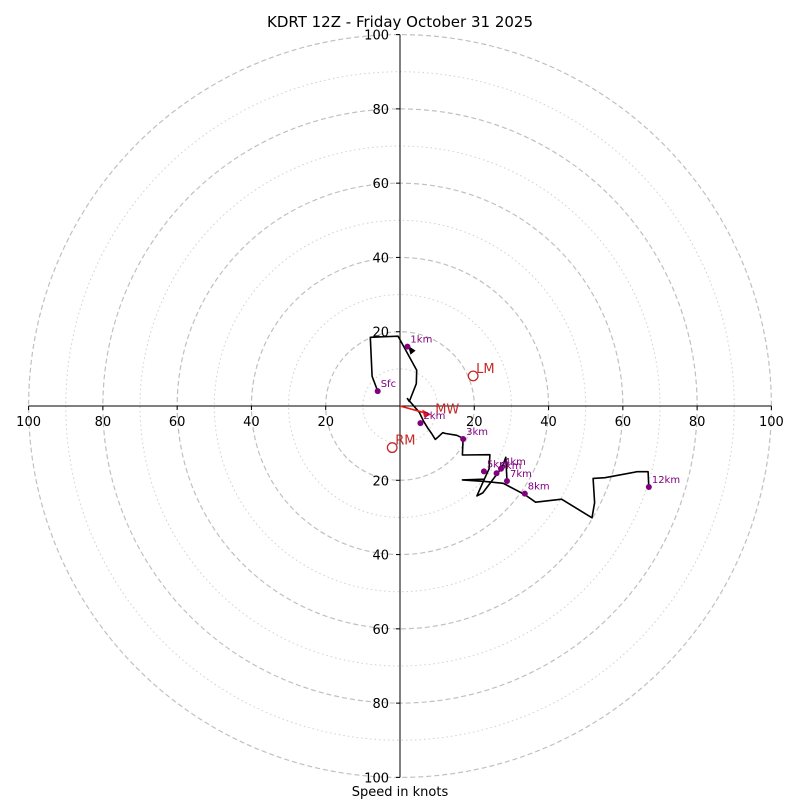  I want to click on height-marker-label: 7km, so click(521, 474).